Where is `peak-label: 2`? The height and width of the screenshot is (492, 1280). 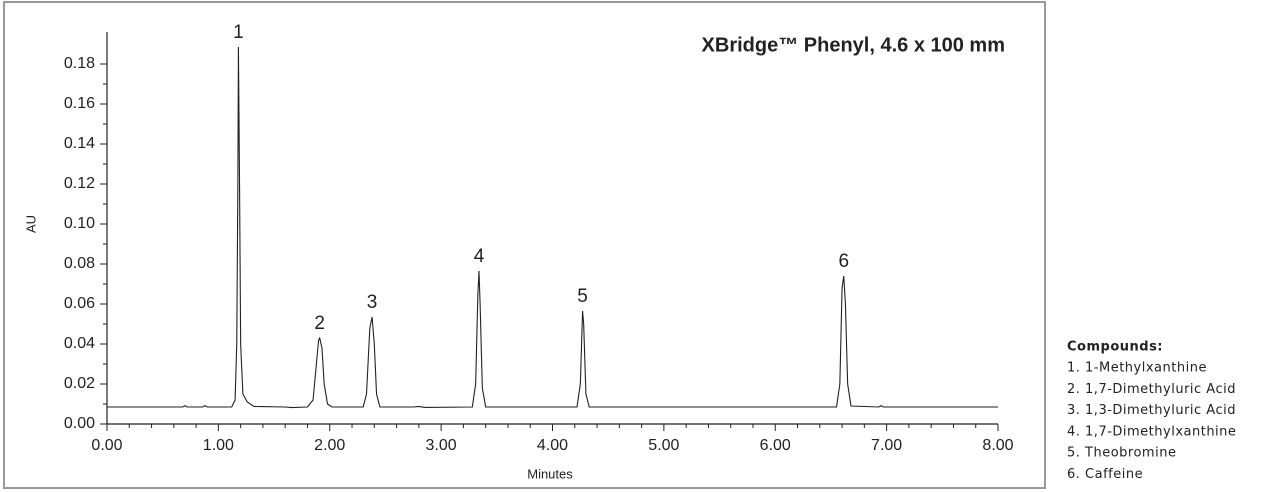
peak-label: 2 is located at coordinates (319, 323).